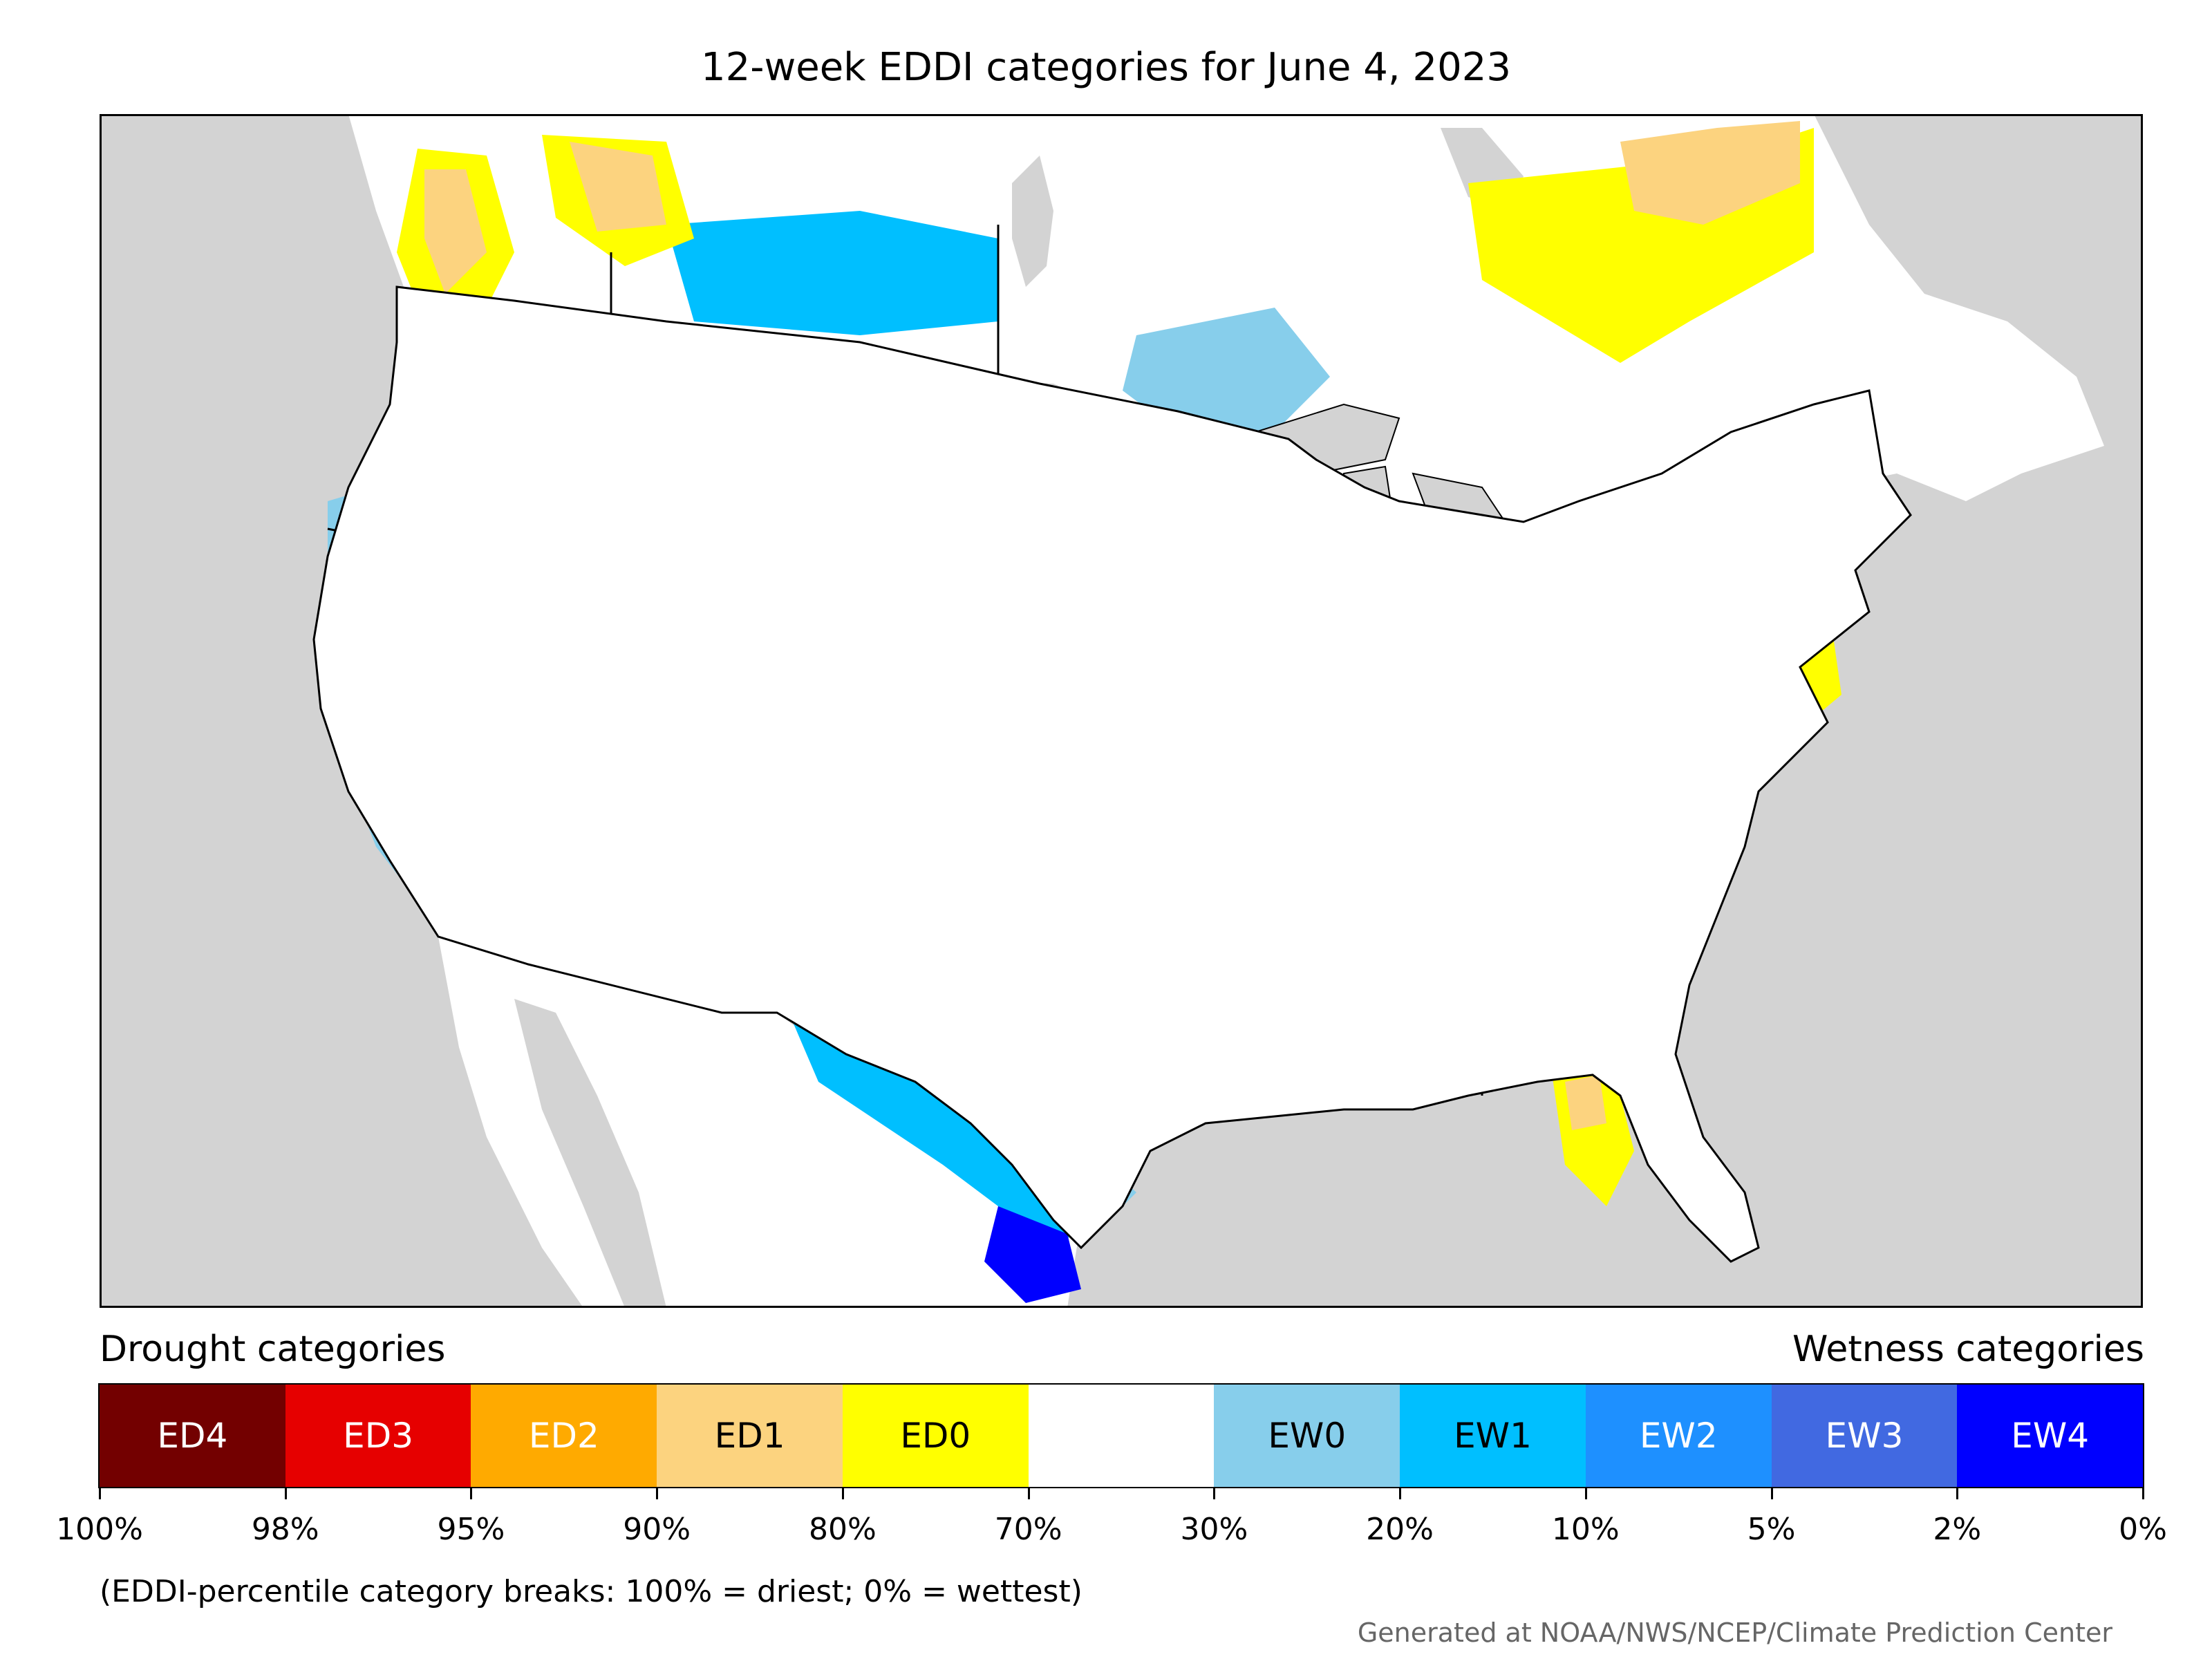 Image resolution: width=2212 pixels, height=1659 pixels. Describe the element at coordinates (1968, 1349) in the screenshot. I see `wetness-categories-heading: Wetness categories` at that location.